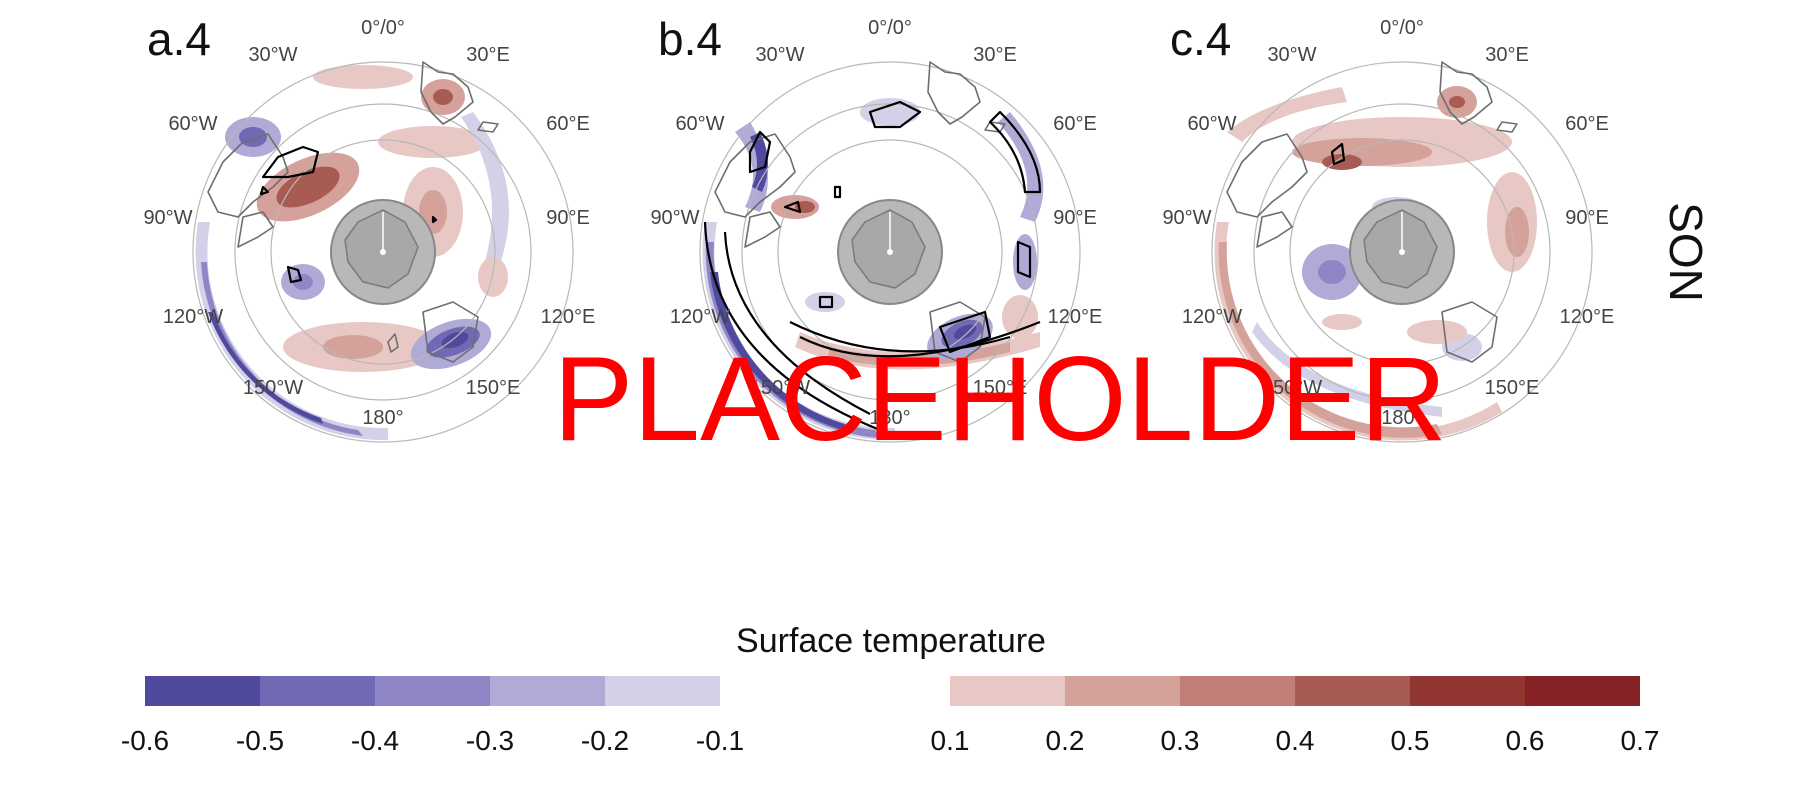 This screenshot has height=786, width=1800. Describe the element at coordinates (1640, 740) in the screenshot. I see `colorbar-tick: 0.7` at that location.